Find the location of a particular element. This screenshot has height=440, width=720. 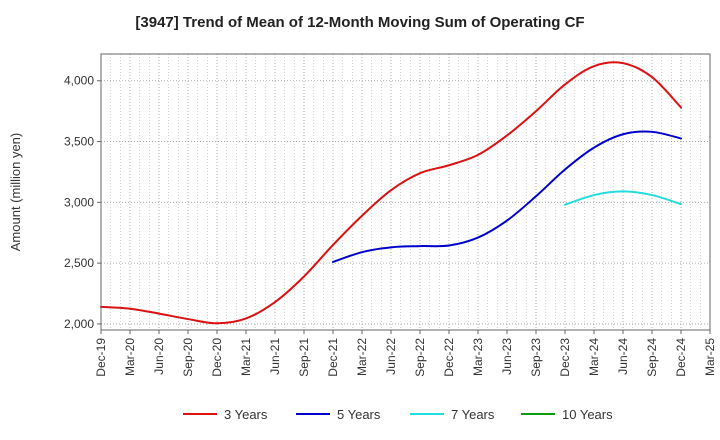

x-tick-label: Mar-22 is located at coordinates (362, 357).